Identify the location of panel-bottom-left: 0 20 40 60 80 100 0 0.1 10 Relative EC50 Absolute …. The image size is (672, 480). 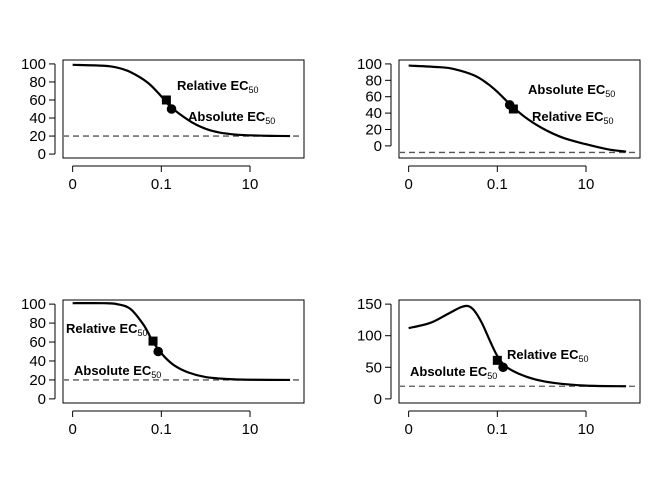
(163, 367).